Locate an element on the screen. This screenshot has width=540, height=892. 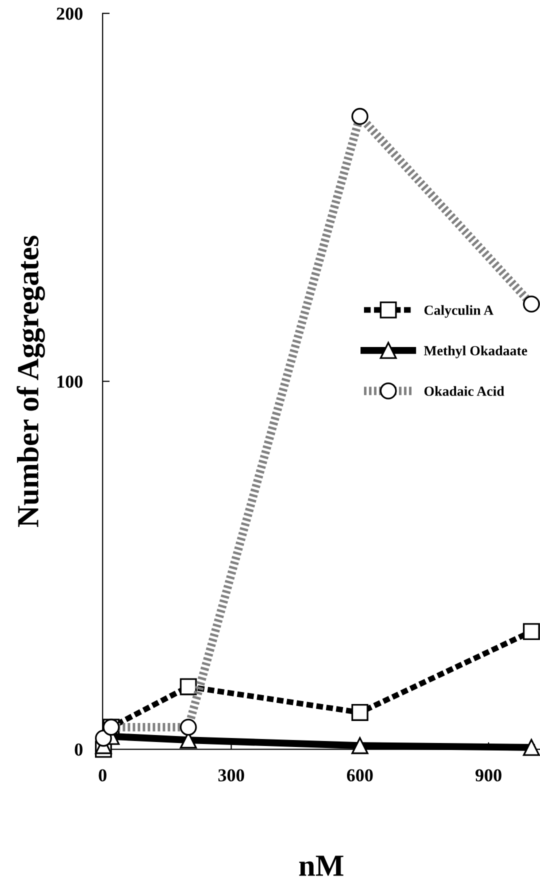
y-tick-label: 100 is located at coordinates (70, 382).